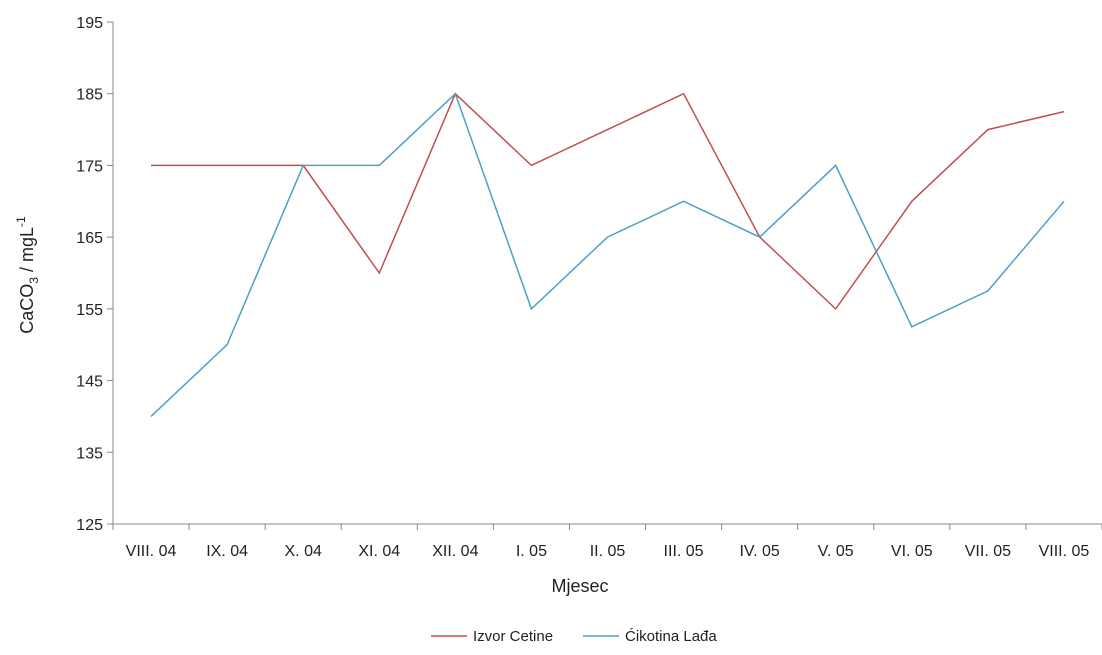 The width and height of the screenshot is (1102, 655). Describe the element at coordinates (89, 23) in the screenshot. I see `y-tick-label: 195` at that location.